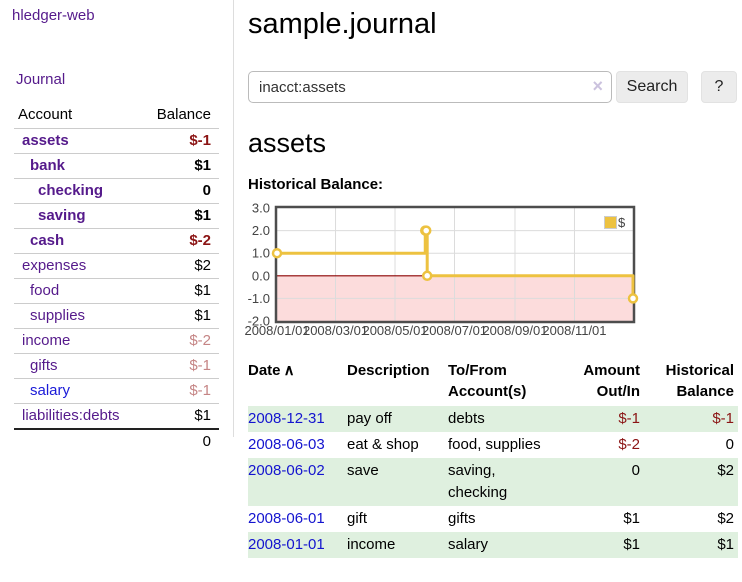 Image resolution: width=742 pixels, height=582 pixels. Describe the element at coordinates (286, 444) in the screenshot. I see `transaction-date-link: 2008-06-03` at that location.